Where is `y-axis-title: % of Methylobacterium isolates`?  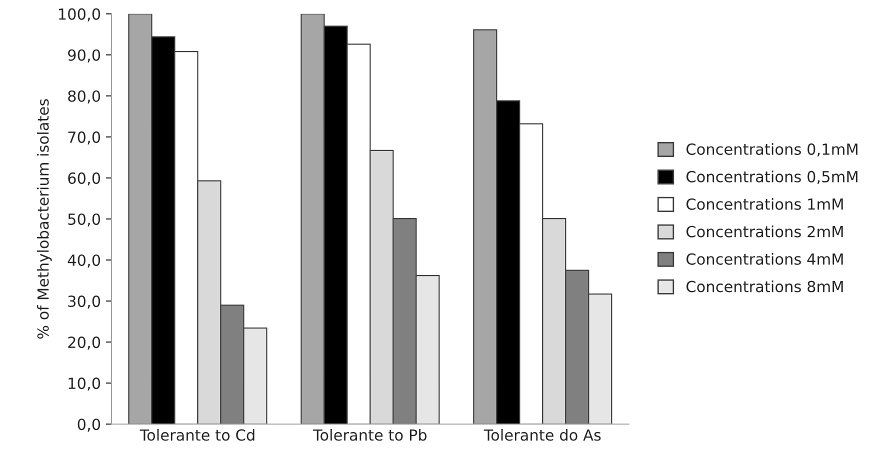
y-axis-title: % of Methylobacterium isolates is located at coordinates (44, 219).